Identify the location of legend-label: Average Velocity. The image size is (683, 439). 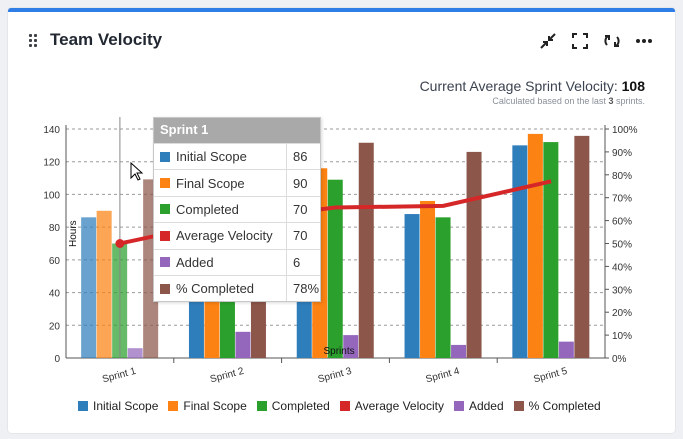
(399, 406).